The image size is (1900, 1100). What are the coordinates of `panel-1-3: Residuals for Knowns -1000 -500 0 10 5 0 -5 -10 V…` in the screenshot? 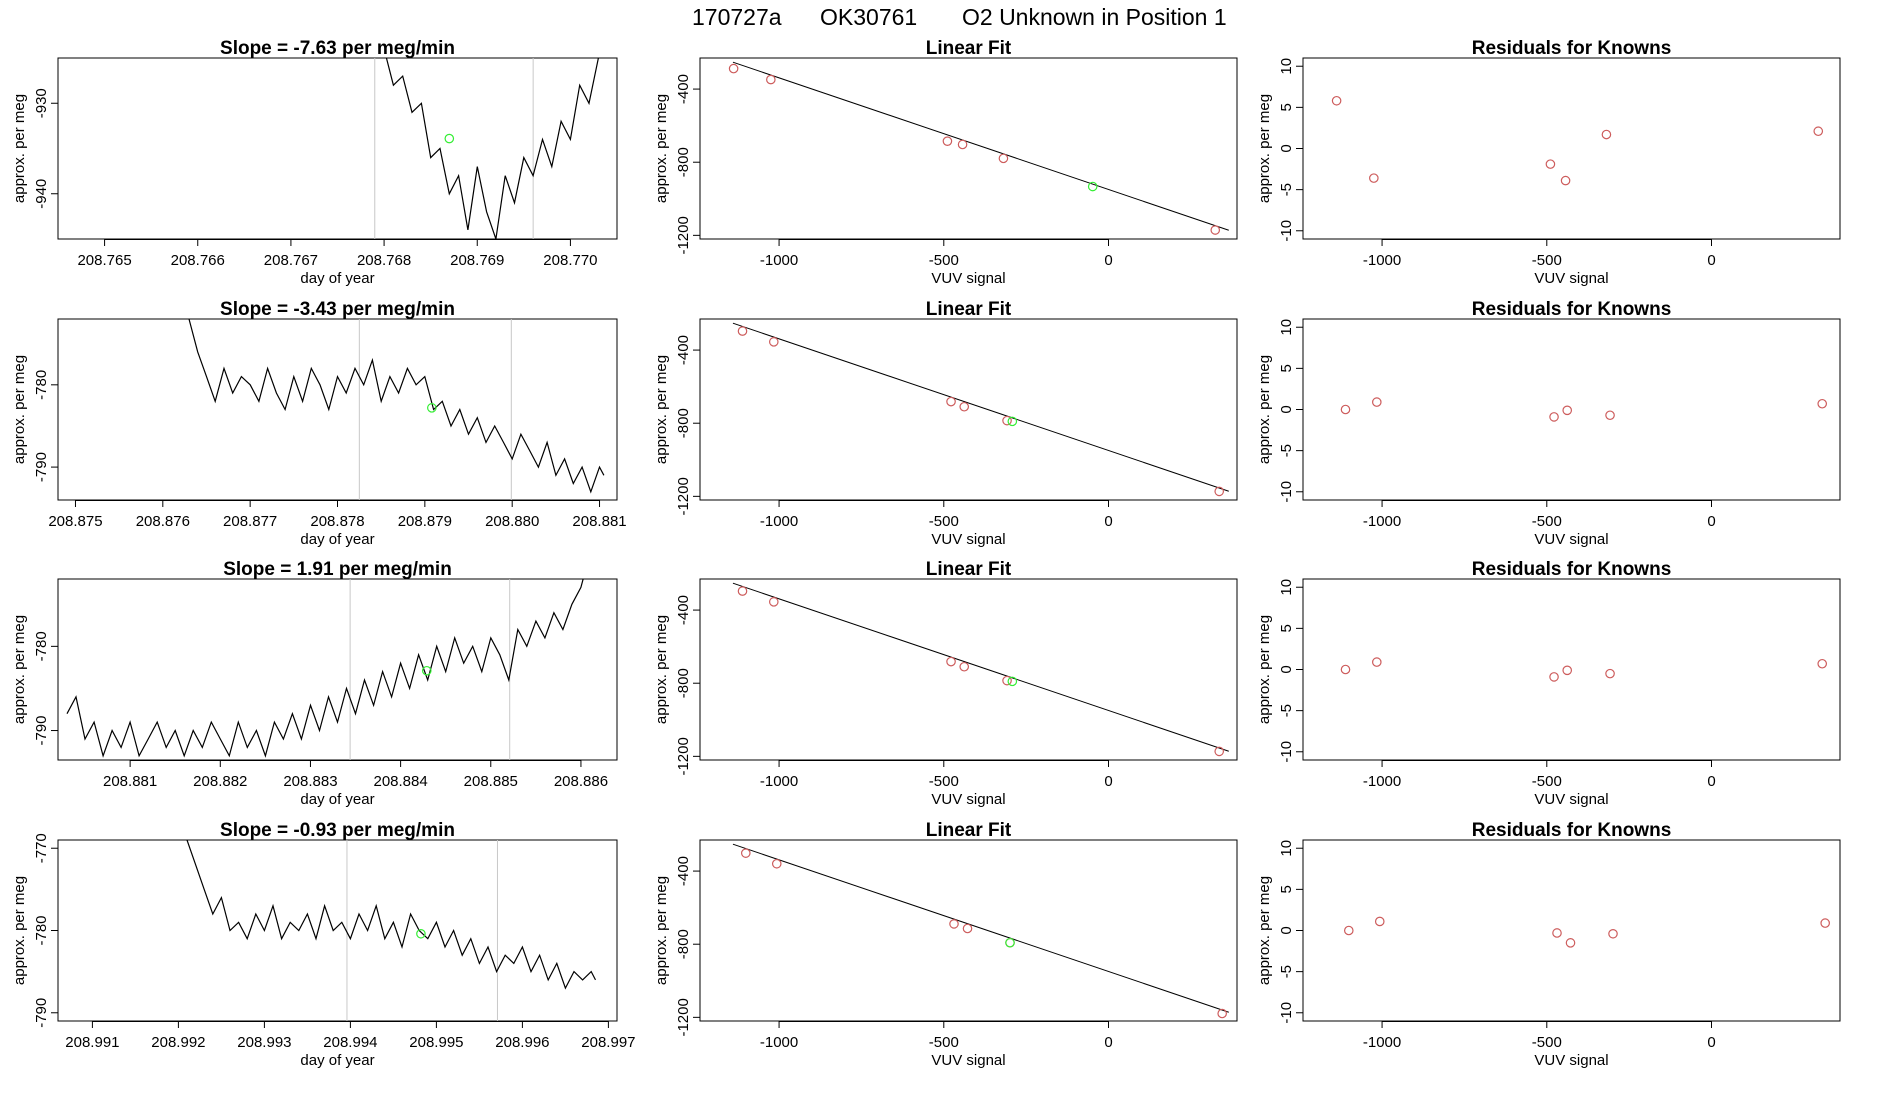 It's located at (1548, 162).